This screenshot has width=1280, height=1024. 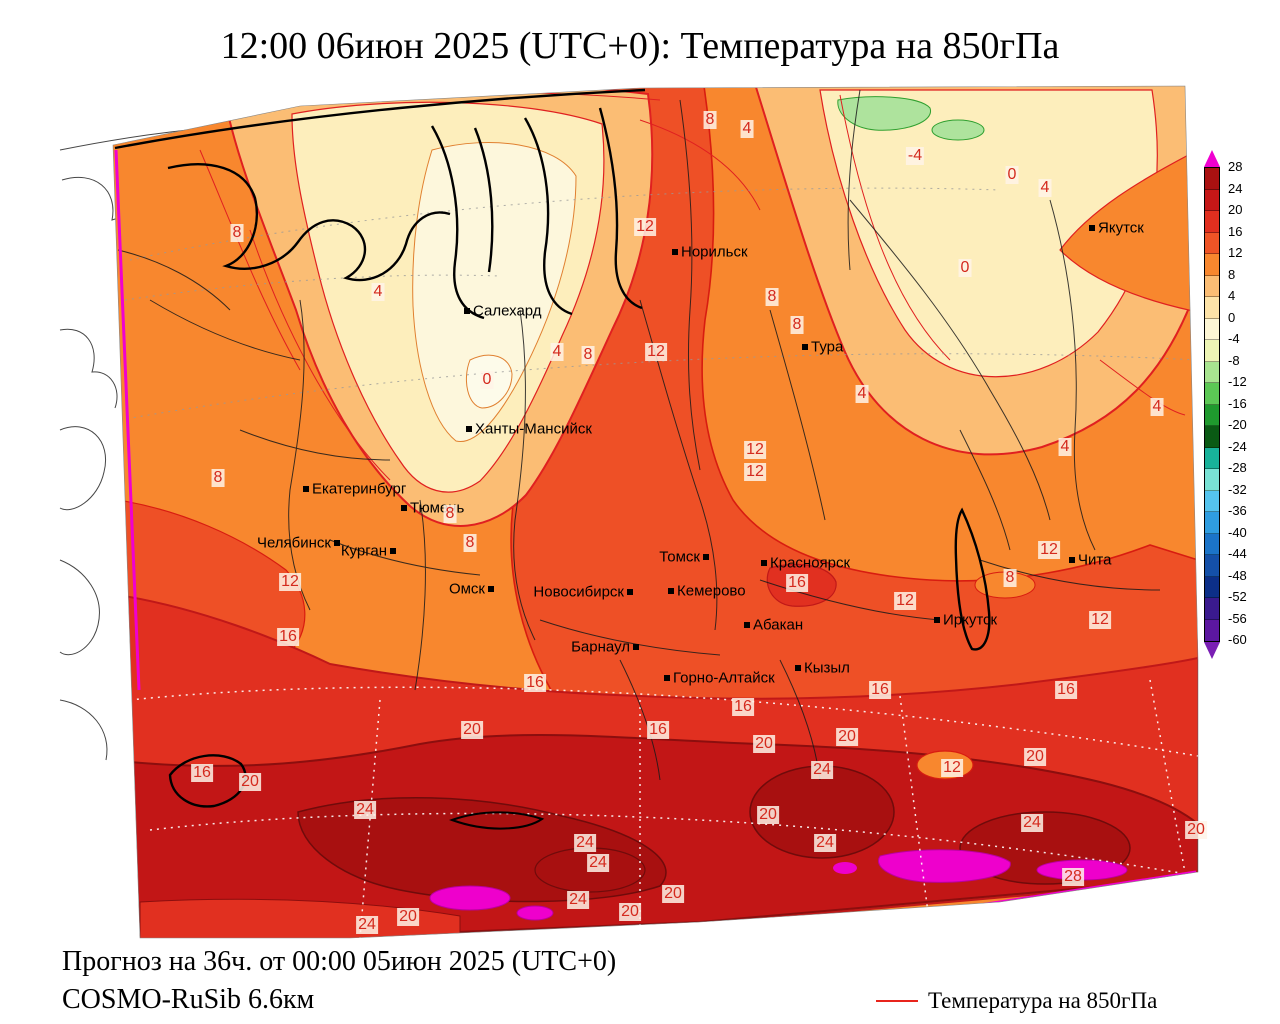 I want to click on colorbar-tick-label: -56, so click(x=1237, y=618).